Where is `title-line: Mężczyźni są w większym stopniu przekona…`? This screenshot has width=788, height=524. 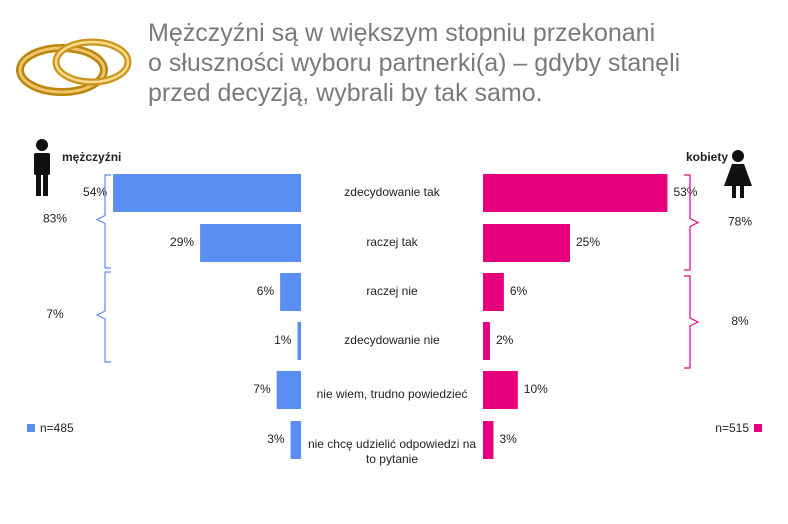
title-line: Mężczyźni są w większym stopniu przekona… is located at coordinates (402, 33).